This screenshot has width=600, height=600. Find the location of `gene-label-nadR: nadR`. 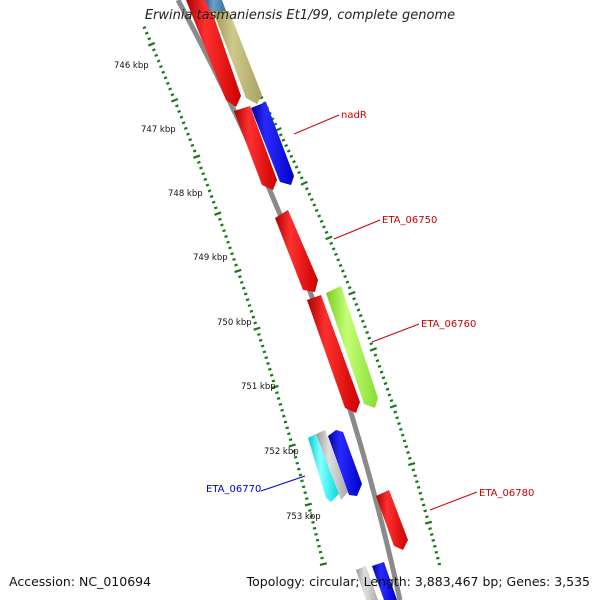

gene-label-nadR: nadR is located at coordinates (354, 115).